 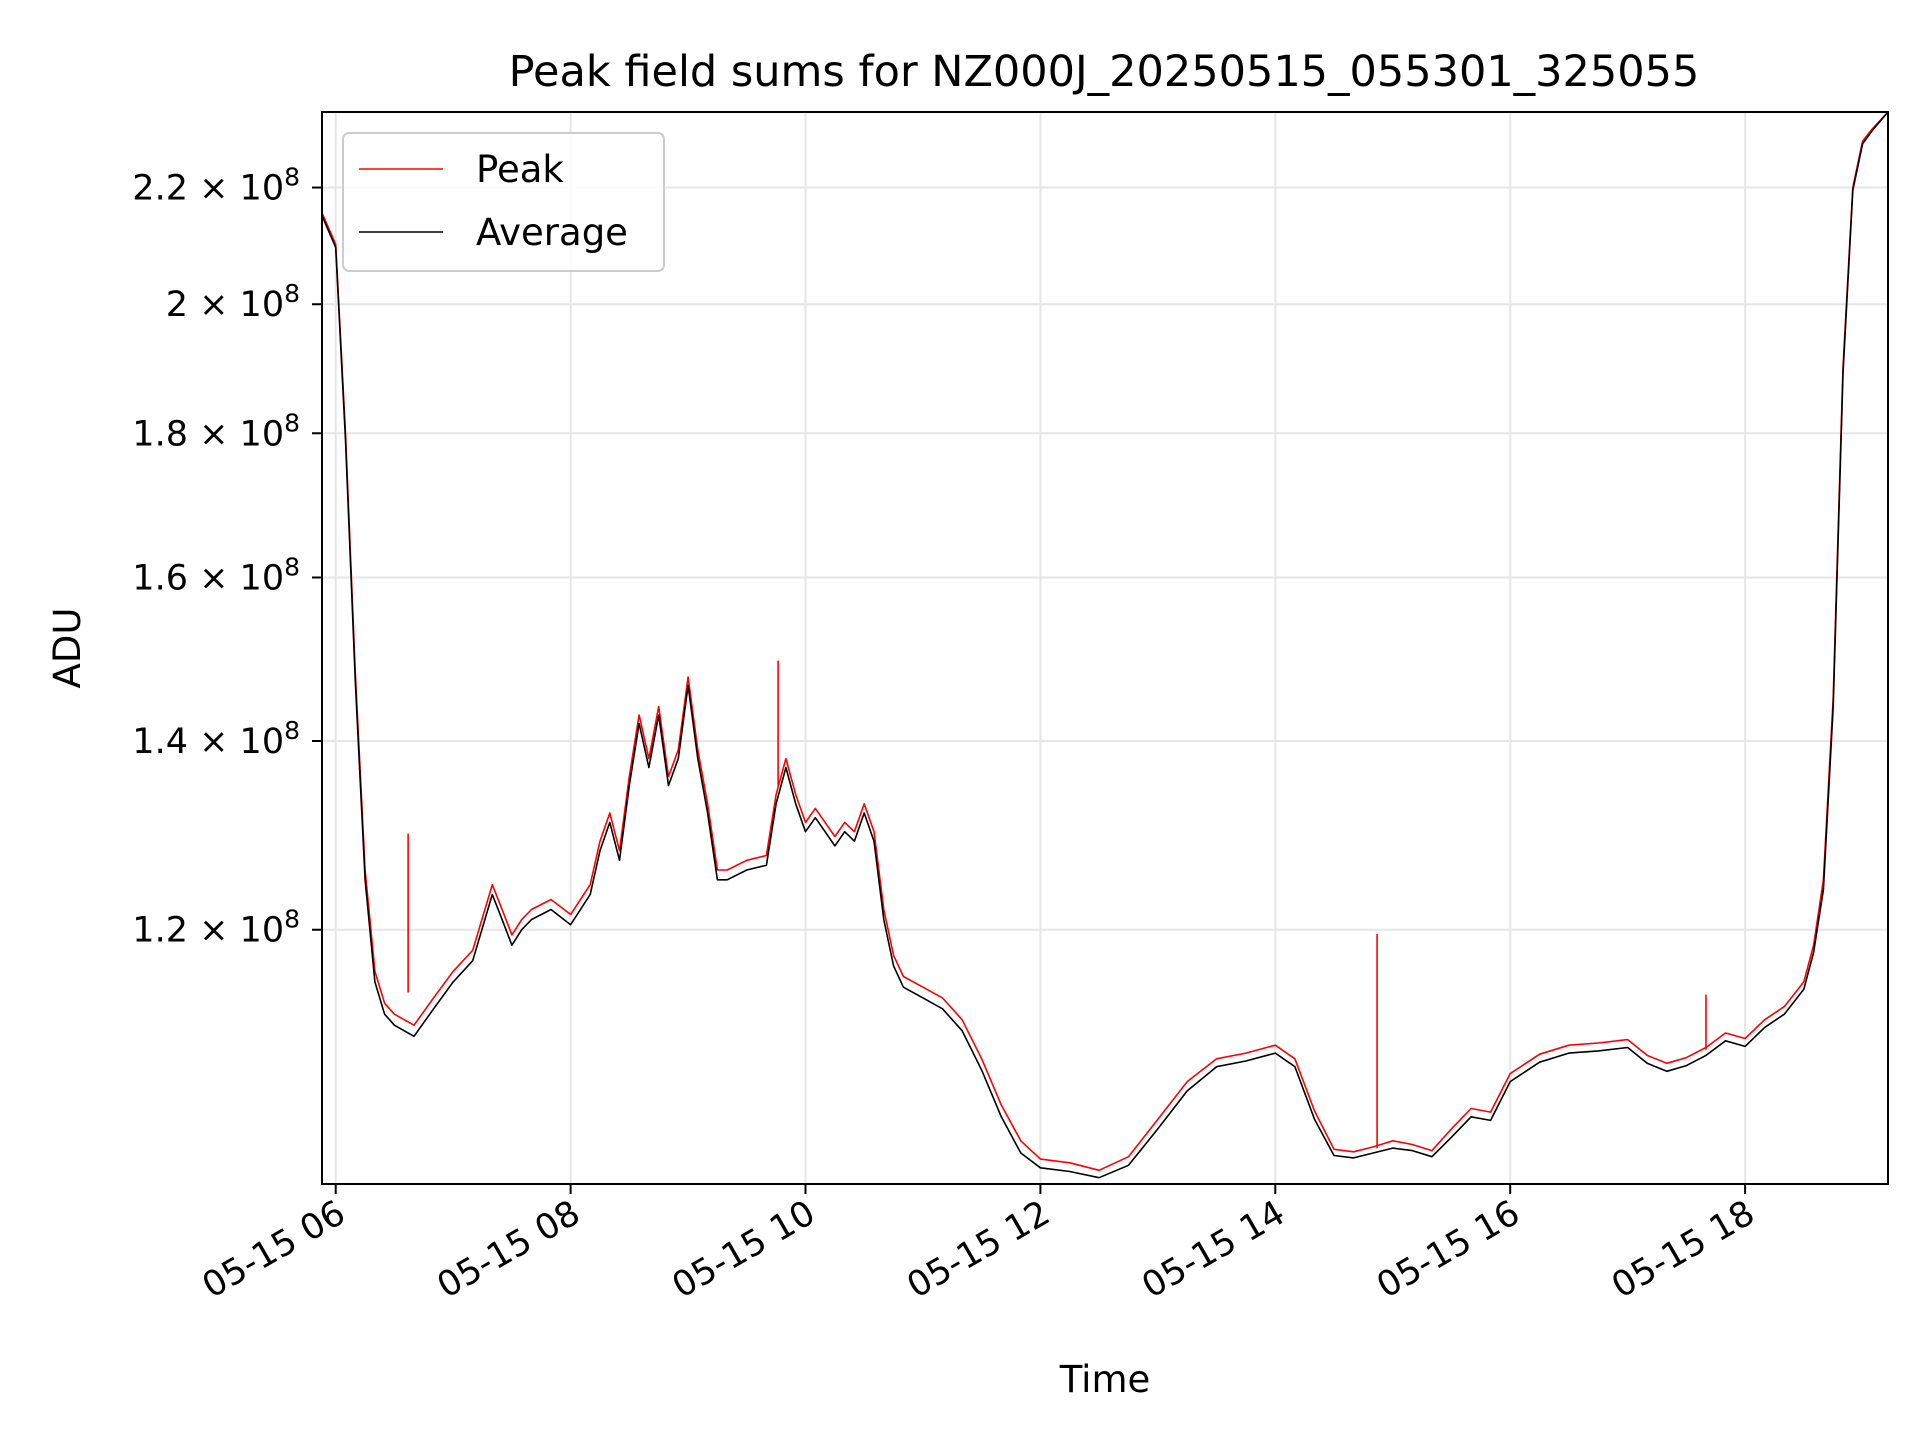 What do you see at coordinates (177, 305) in the screenshot?
I see `y-tick-mantissa: 2` at bounding box center [177, 305].